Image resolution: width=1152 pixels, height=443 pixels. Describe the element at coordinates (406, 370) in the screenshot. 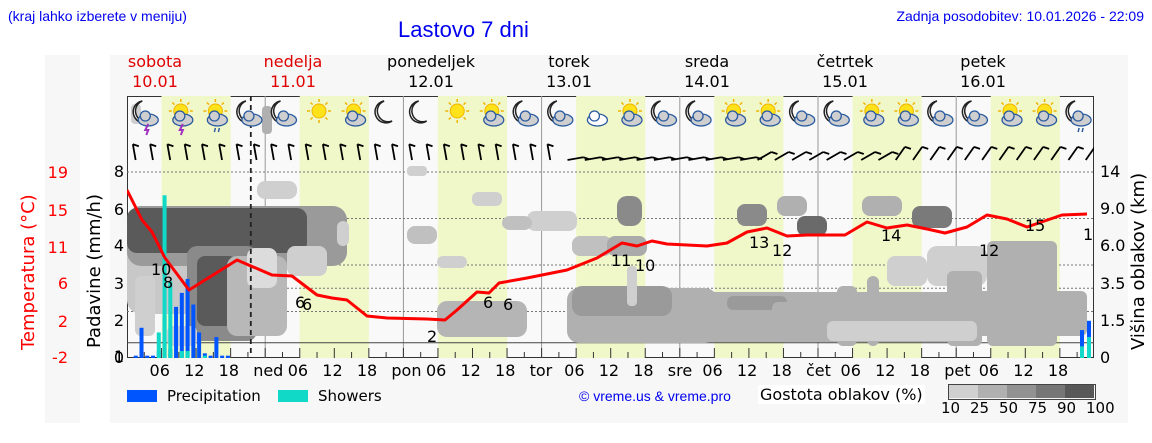

I see `x-tick-label: pon` at that location.